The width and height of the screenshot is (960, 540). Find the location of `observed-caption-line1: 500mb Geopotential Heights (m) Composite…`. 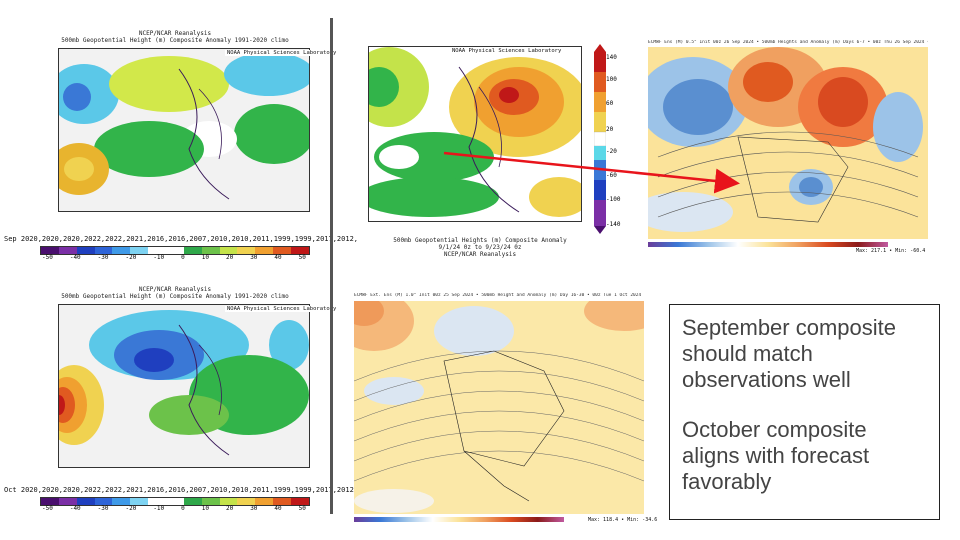

observed-caption-line1: 500mb Geopotential Heights (m) Composite… is located at coordinates (480, 240).